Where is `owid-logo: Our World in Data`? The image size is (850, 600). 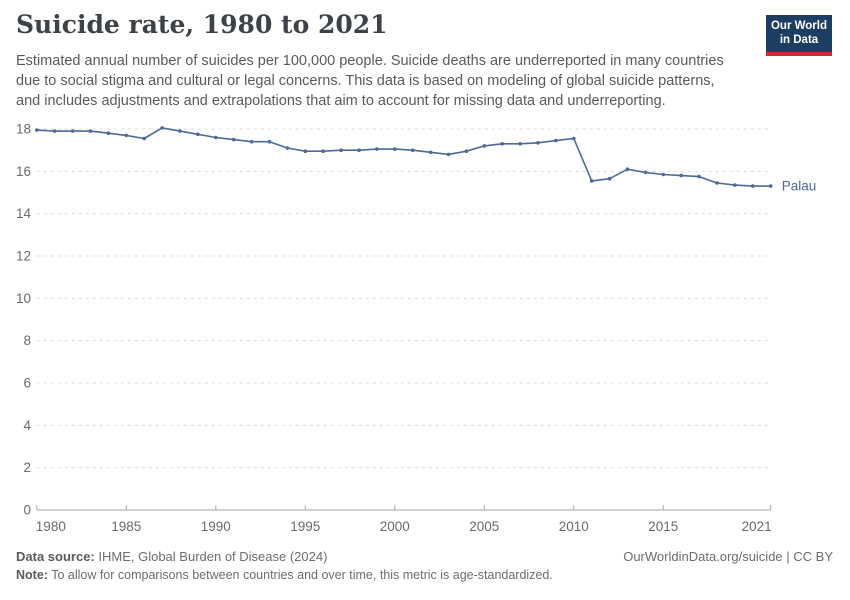 owid-logo: Our World in Data is located at coordinates (799, 35).